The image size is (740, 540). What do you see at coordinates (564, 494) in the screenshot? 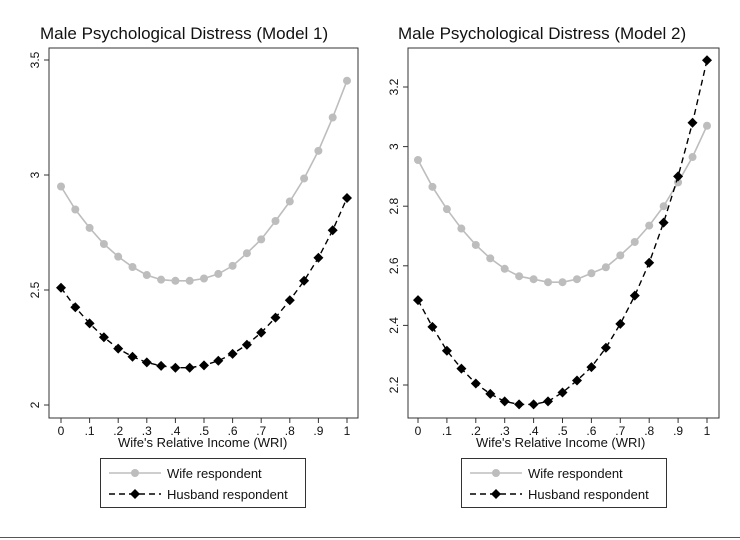
I see `legend-item-husband: Husband respondent` at bounding box center [564, 494].